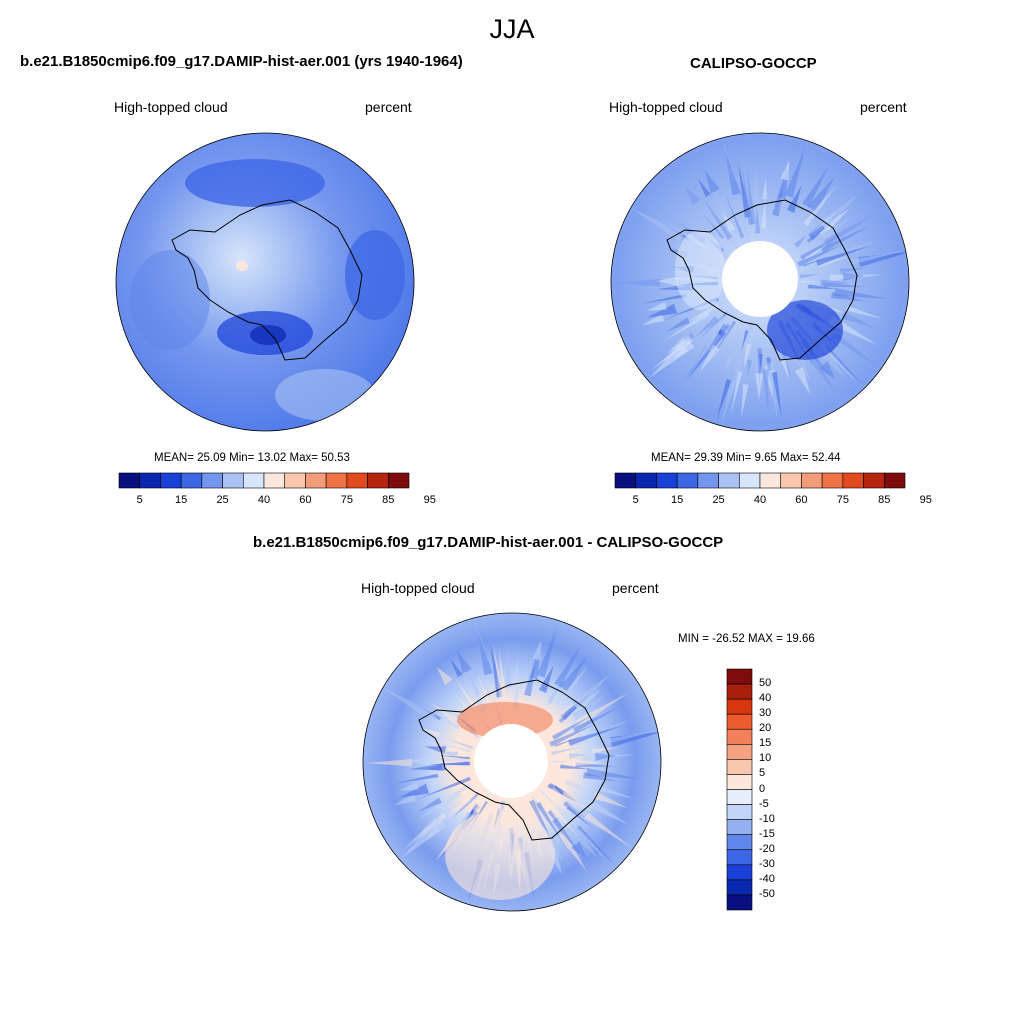 The image size is (1024, 1024). I want to click on diff-colorbar-tick-label: -40, so click(767, 878).